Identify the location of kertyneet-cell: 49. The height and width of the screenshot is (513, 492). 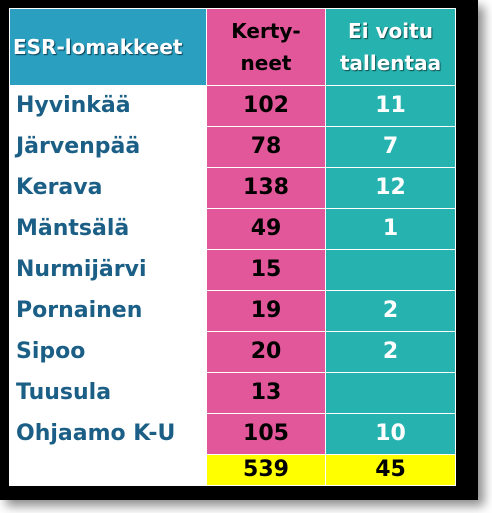
(266, 229).